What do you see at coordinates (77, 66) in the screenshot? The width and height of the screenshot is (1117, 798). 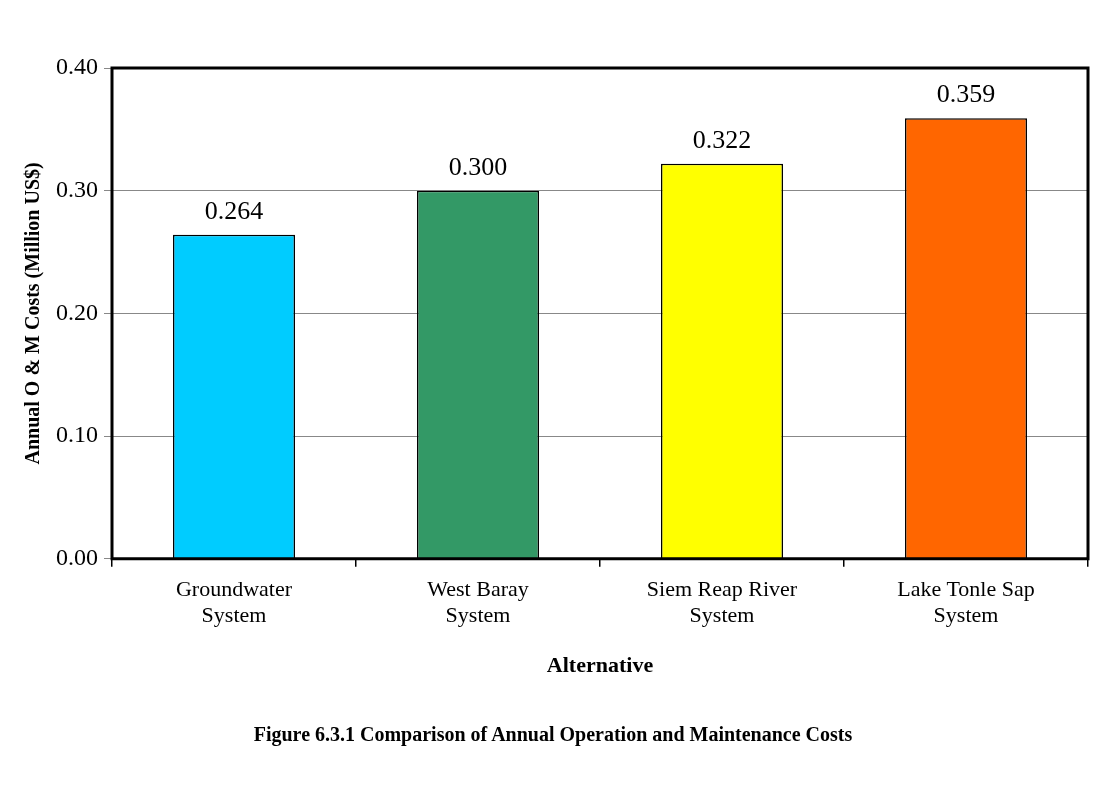 I see `y-tick-label: 0.40` at bounding box center [77, 66].